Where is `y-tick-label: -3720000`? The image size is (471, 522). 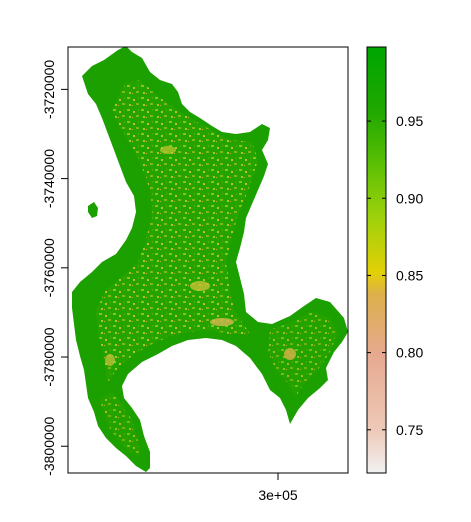
y-tick-label: -3720000 is located at coordinates (49, 89).